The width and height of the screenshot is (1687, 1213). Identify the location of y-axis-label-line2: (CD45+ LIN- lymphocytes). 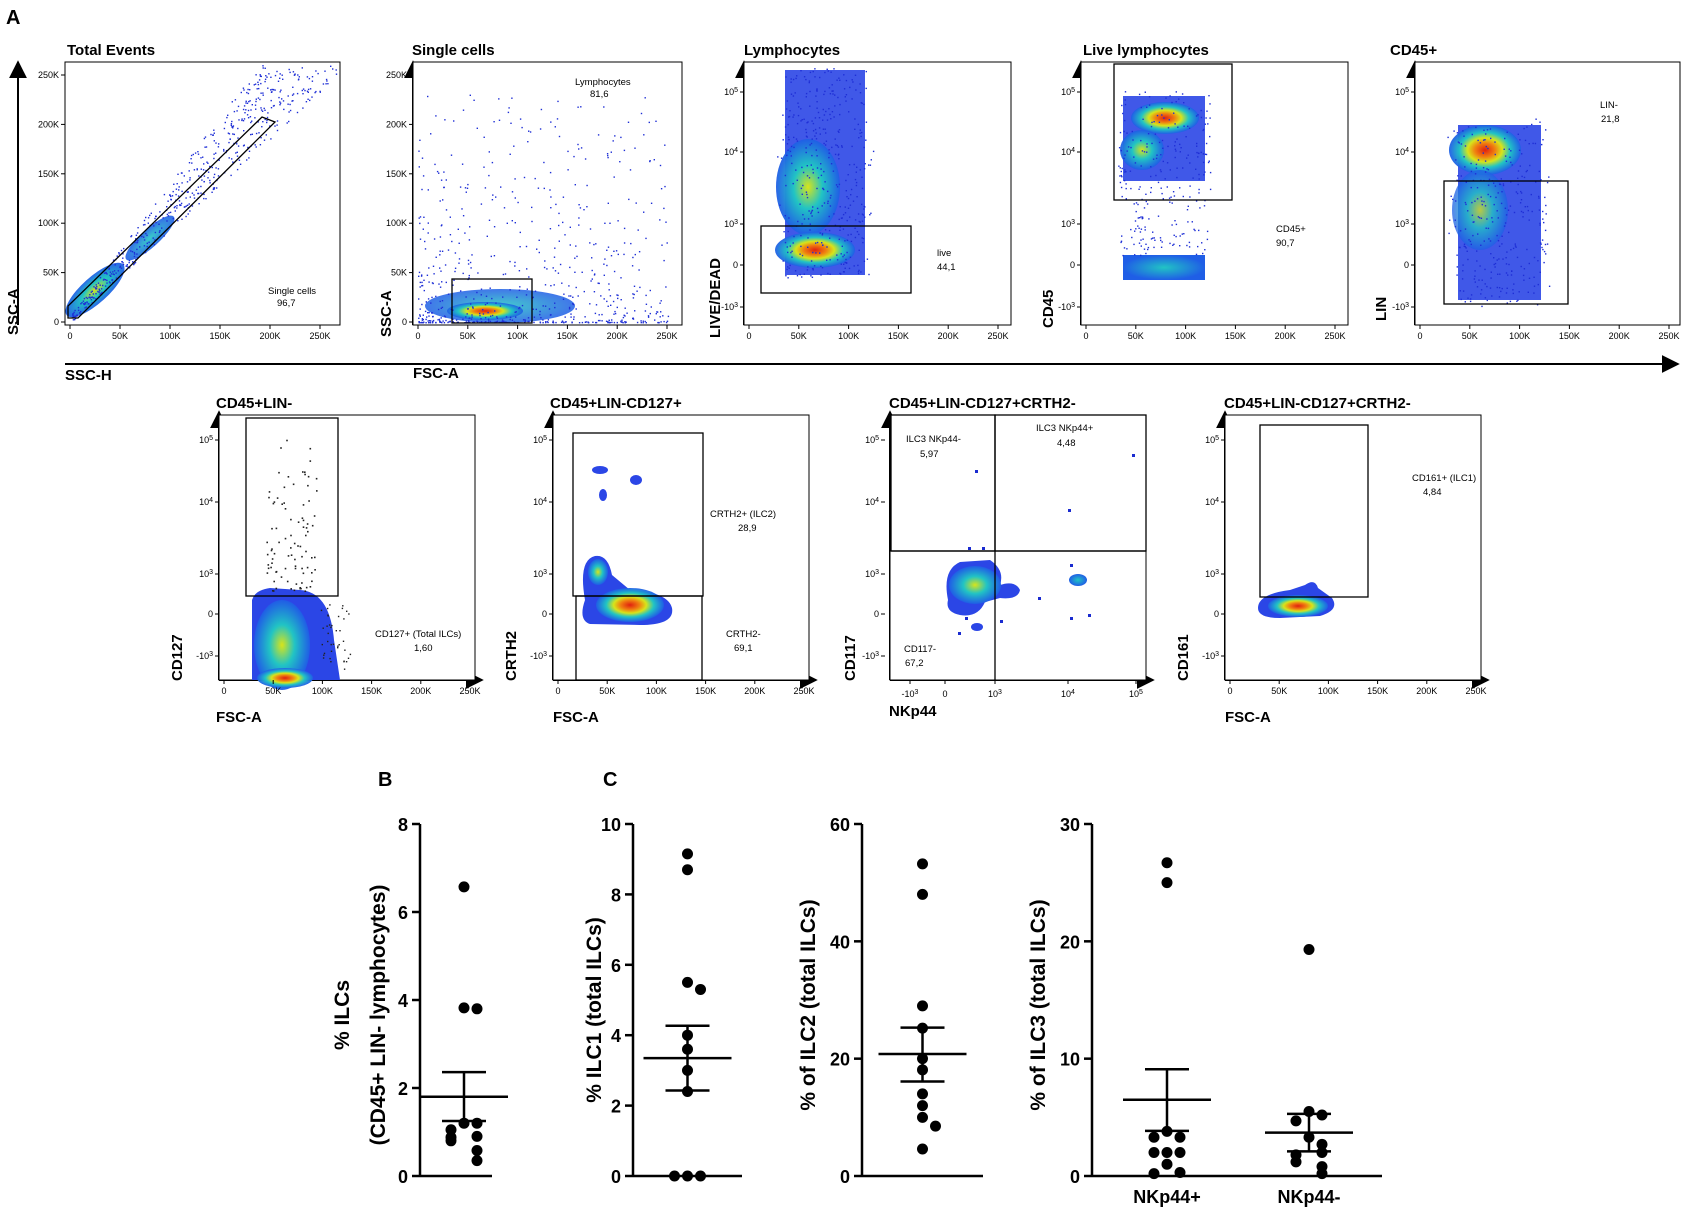
(378, 1015).